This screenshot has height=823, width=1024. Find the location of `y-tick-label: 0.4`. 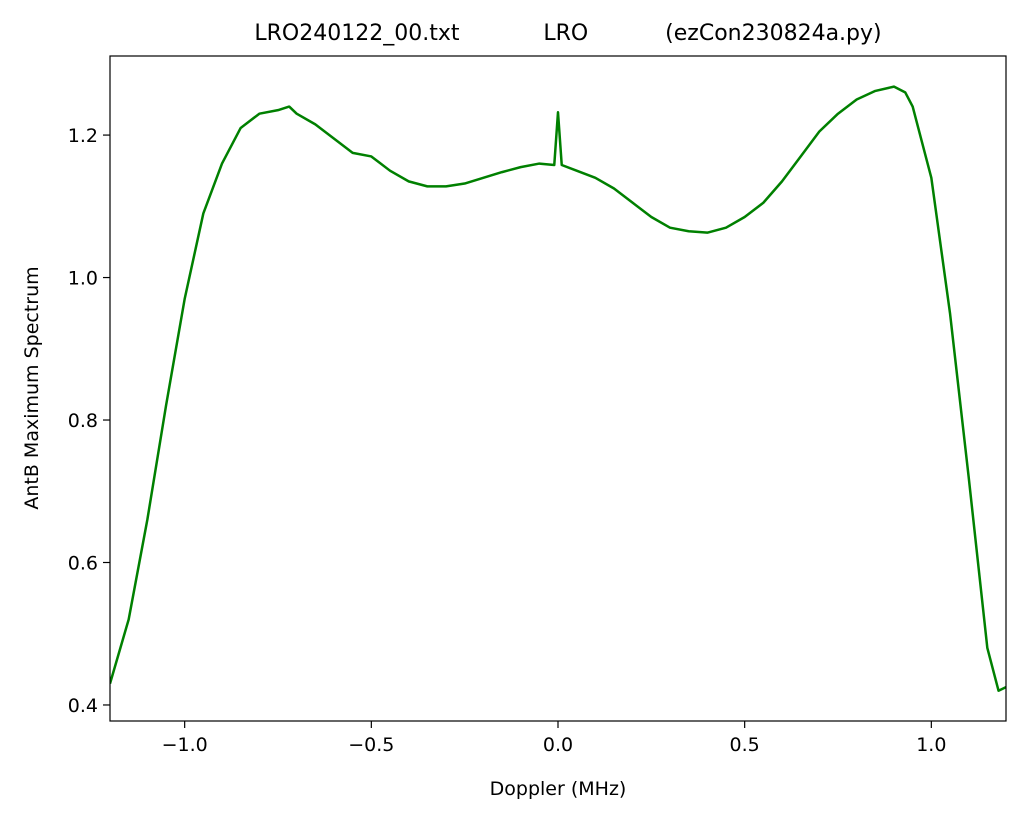

y-tick-label: 0.4 is located at coordinates (83, 706).